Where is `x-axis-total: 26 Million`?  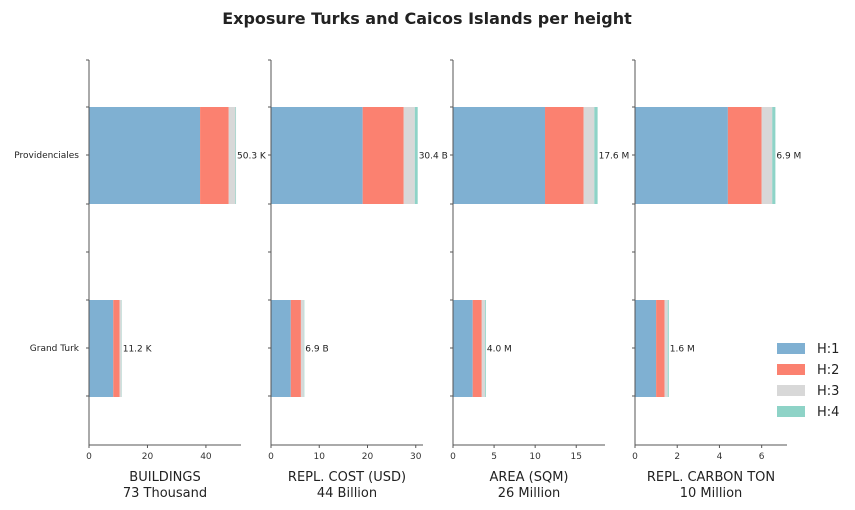 x-axis-total: 26 Million is located at coordinates (529, 493).